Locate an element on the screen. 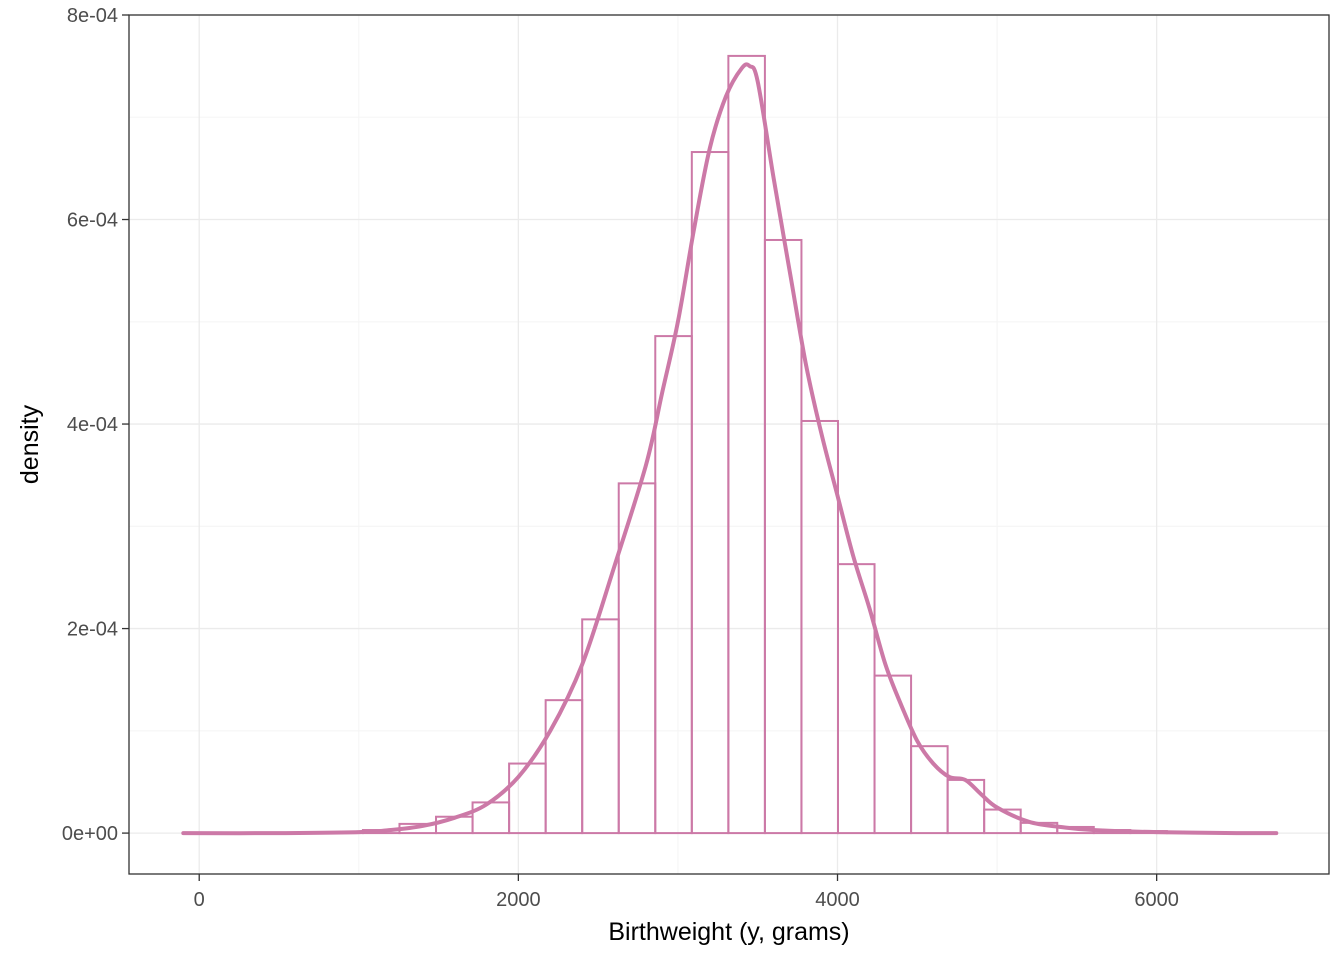 The height and width of the screenshot is (960, 1344). x-tick-label: 0 is located at coordinates (199, 900).